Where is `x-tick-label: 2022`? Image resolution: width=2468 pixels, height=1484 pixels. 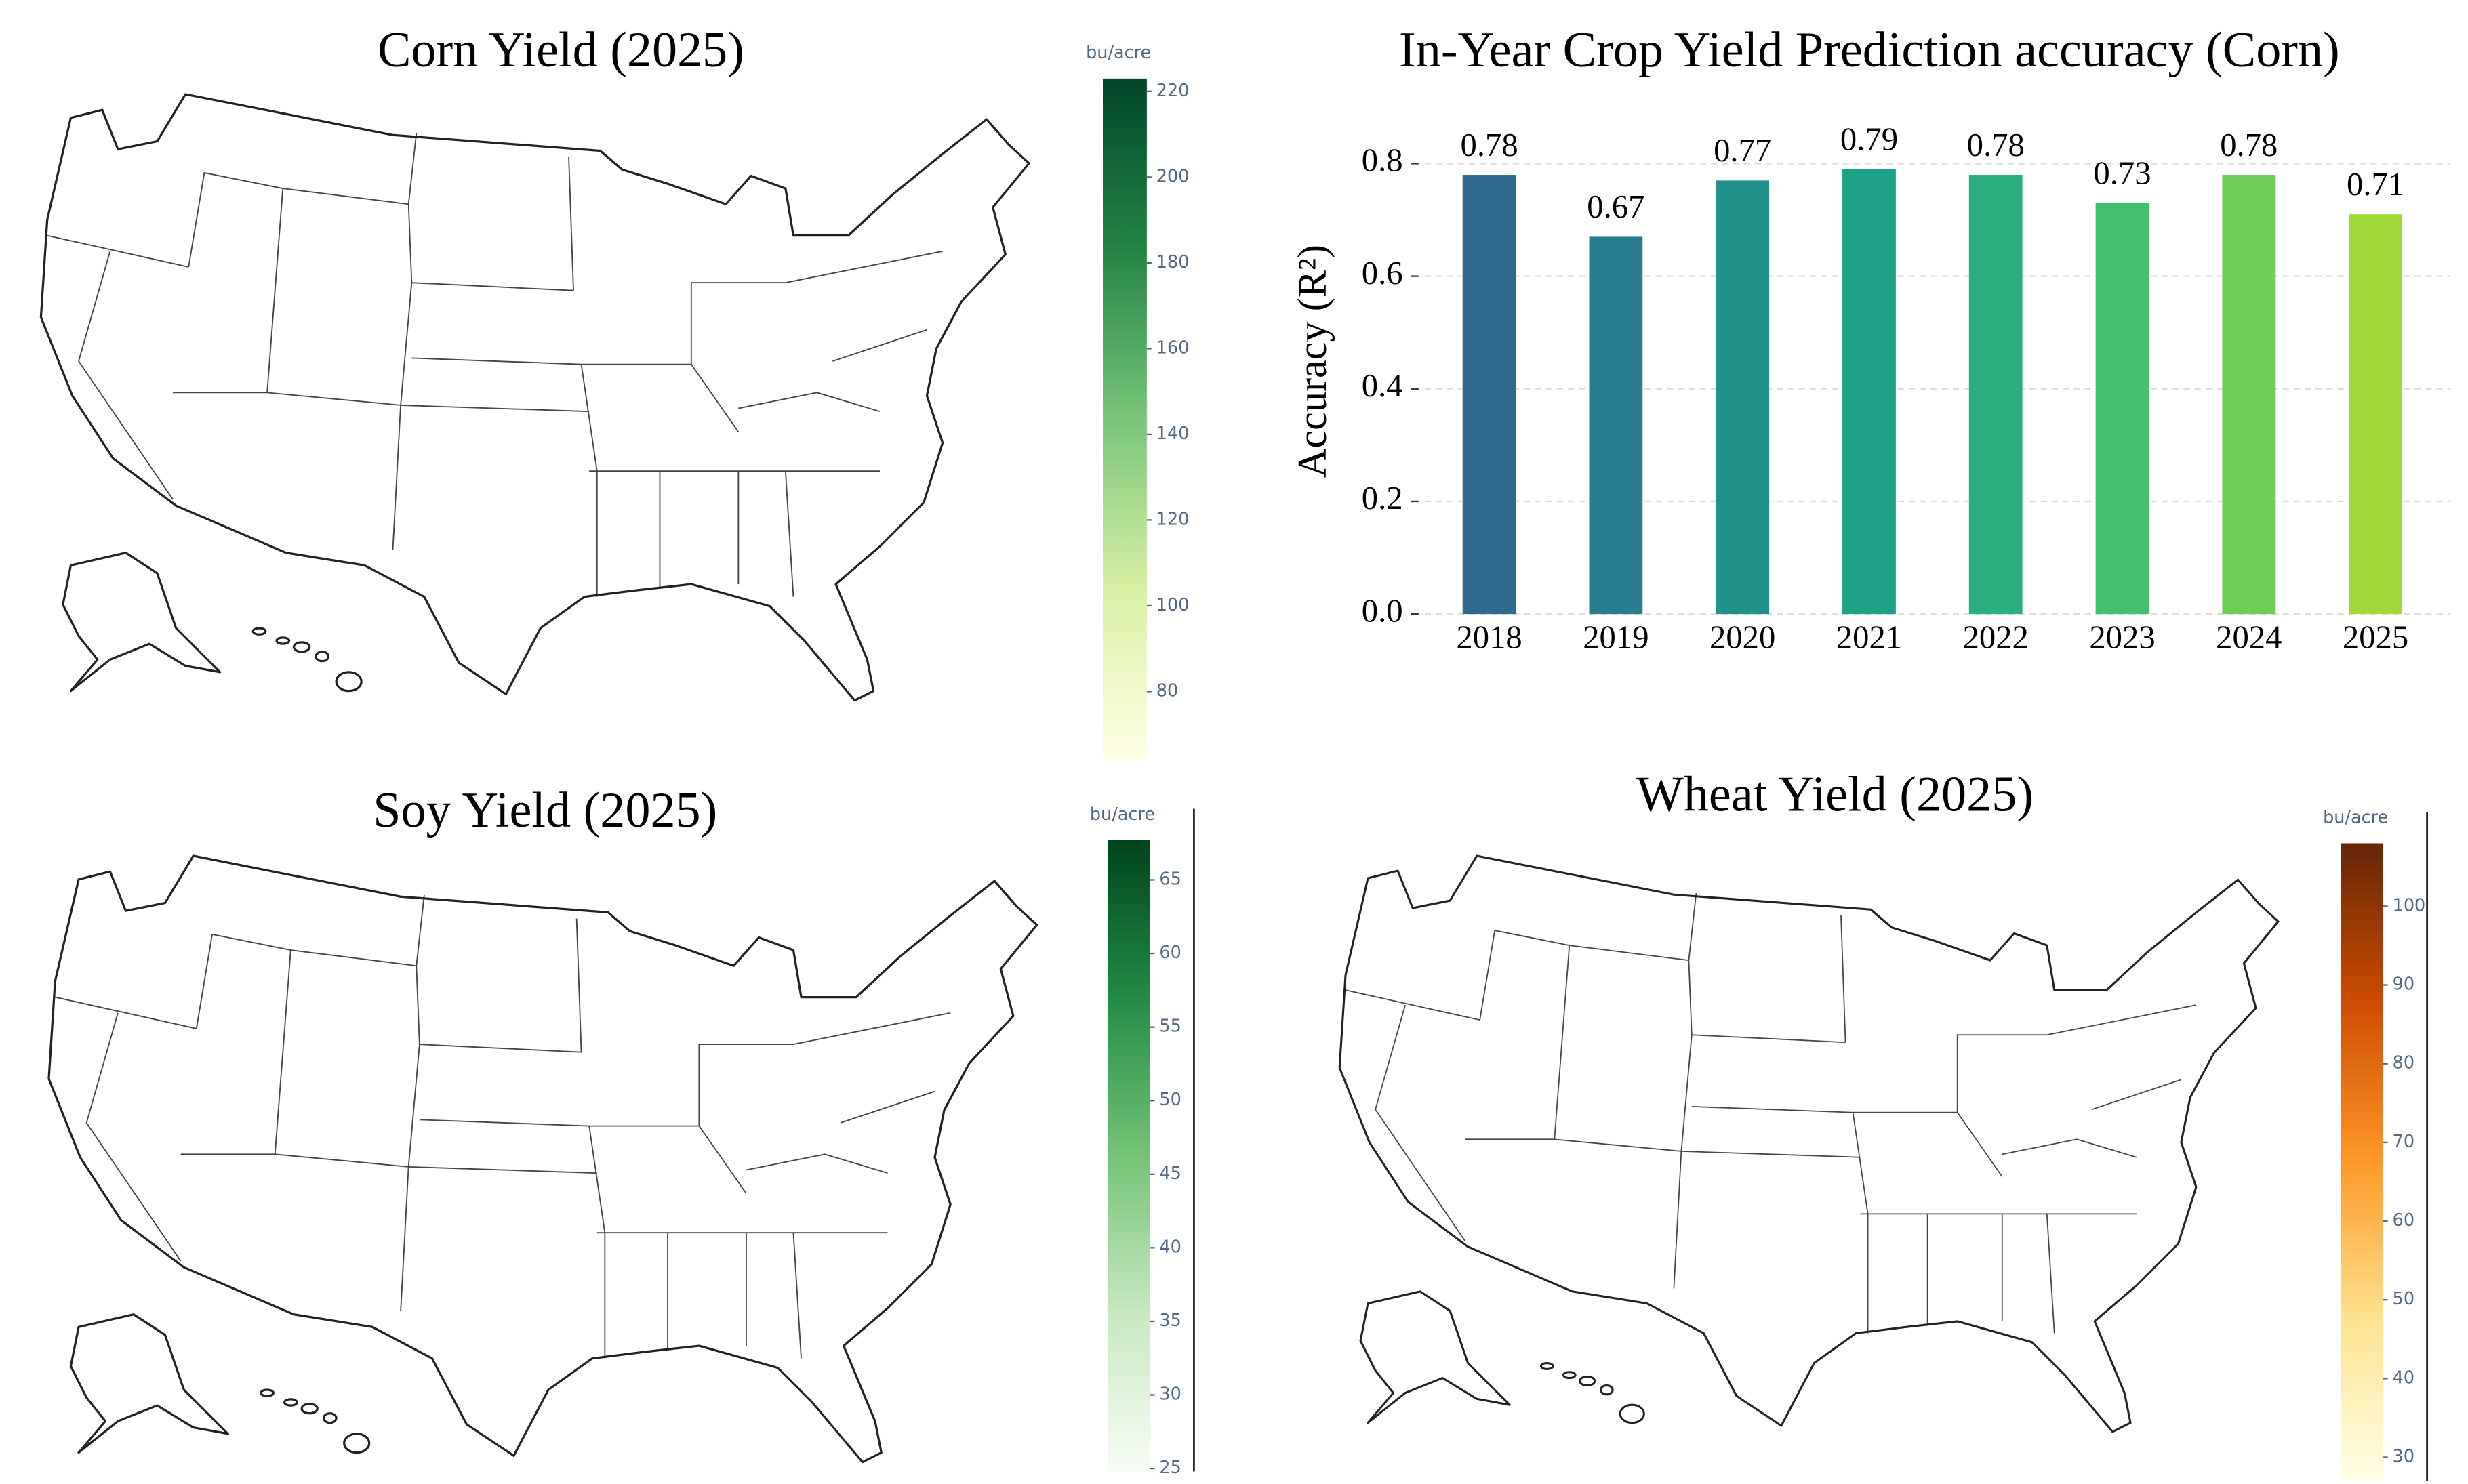 x-tick-label: 2022 is located at coordinates (1996, 637).